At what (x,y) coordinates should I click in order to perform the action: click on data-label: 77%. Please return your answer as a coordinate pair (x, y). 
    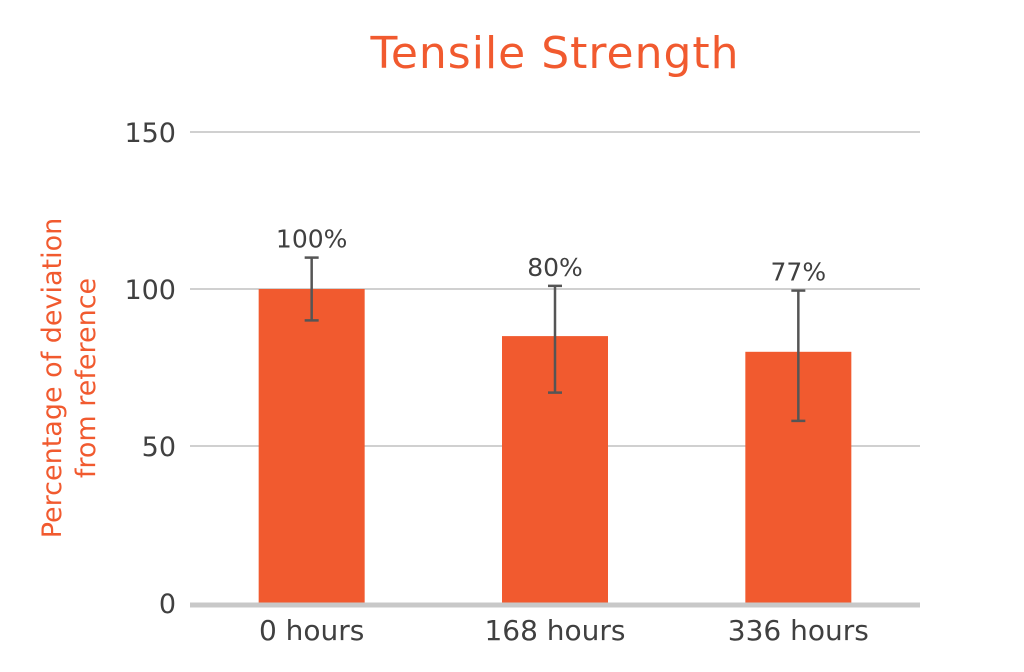
    Looking at the image, I should click on (799, 272).